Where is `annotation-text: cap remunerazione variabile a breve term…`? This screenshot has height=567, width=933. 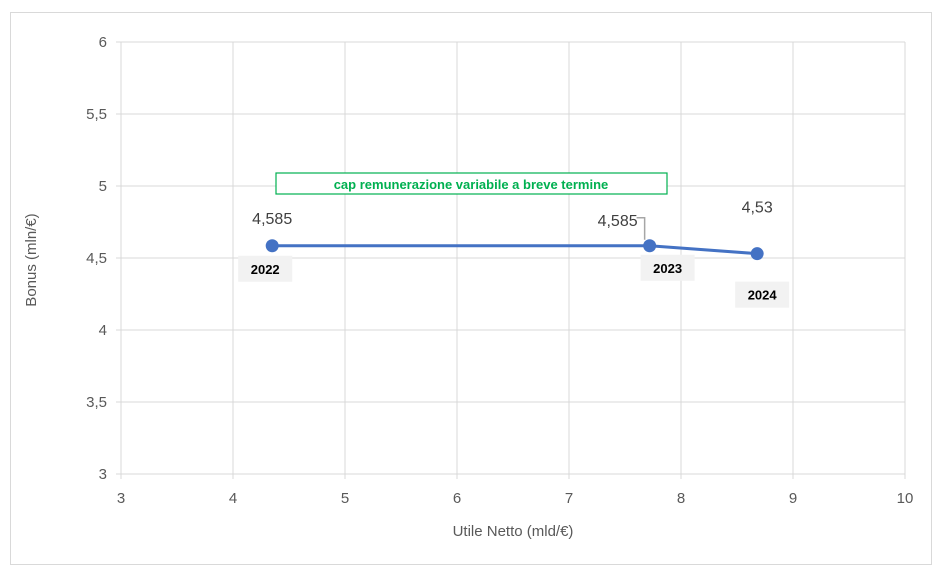 annotation-text: cap remunerazione variabile a breve term… is located at coordinates (471, 184).